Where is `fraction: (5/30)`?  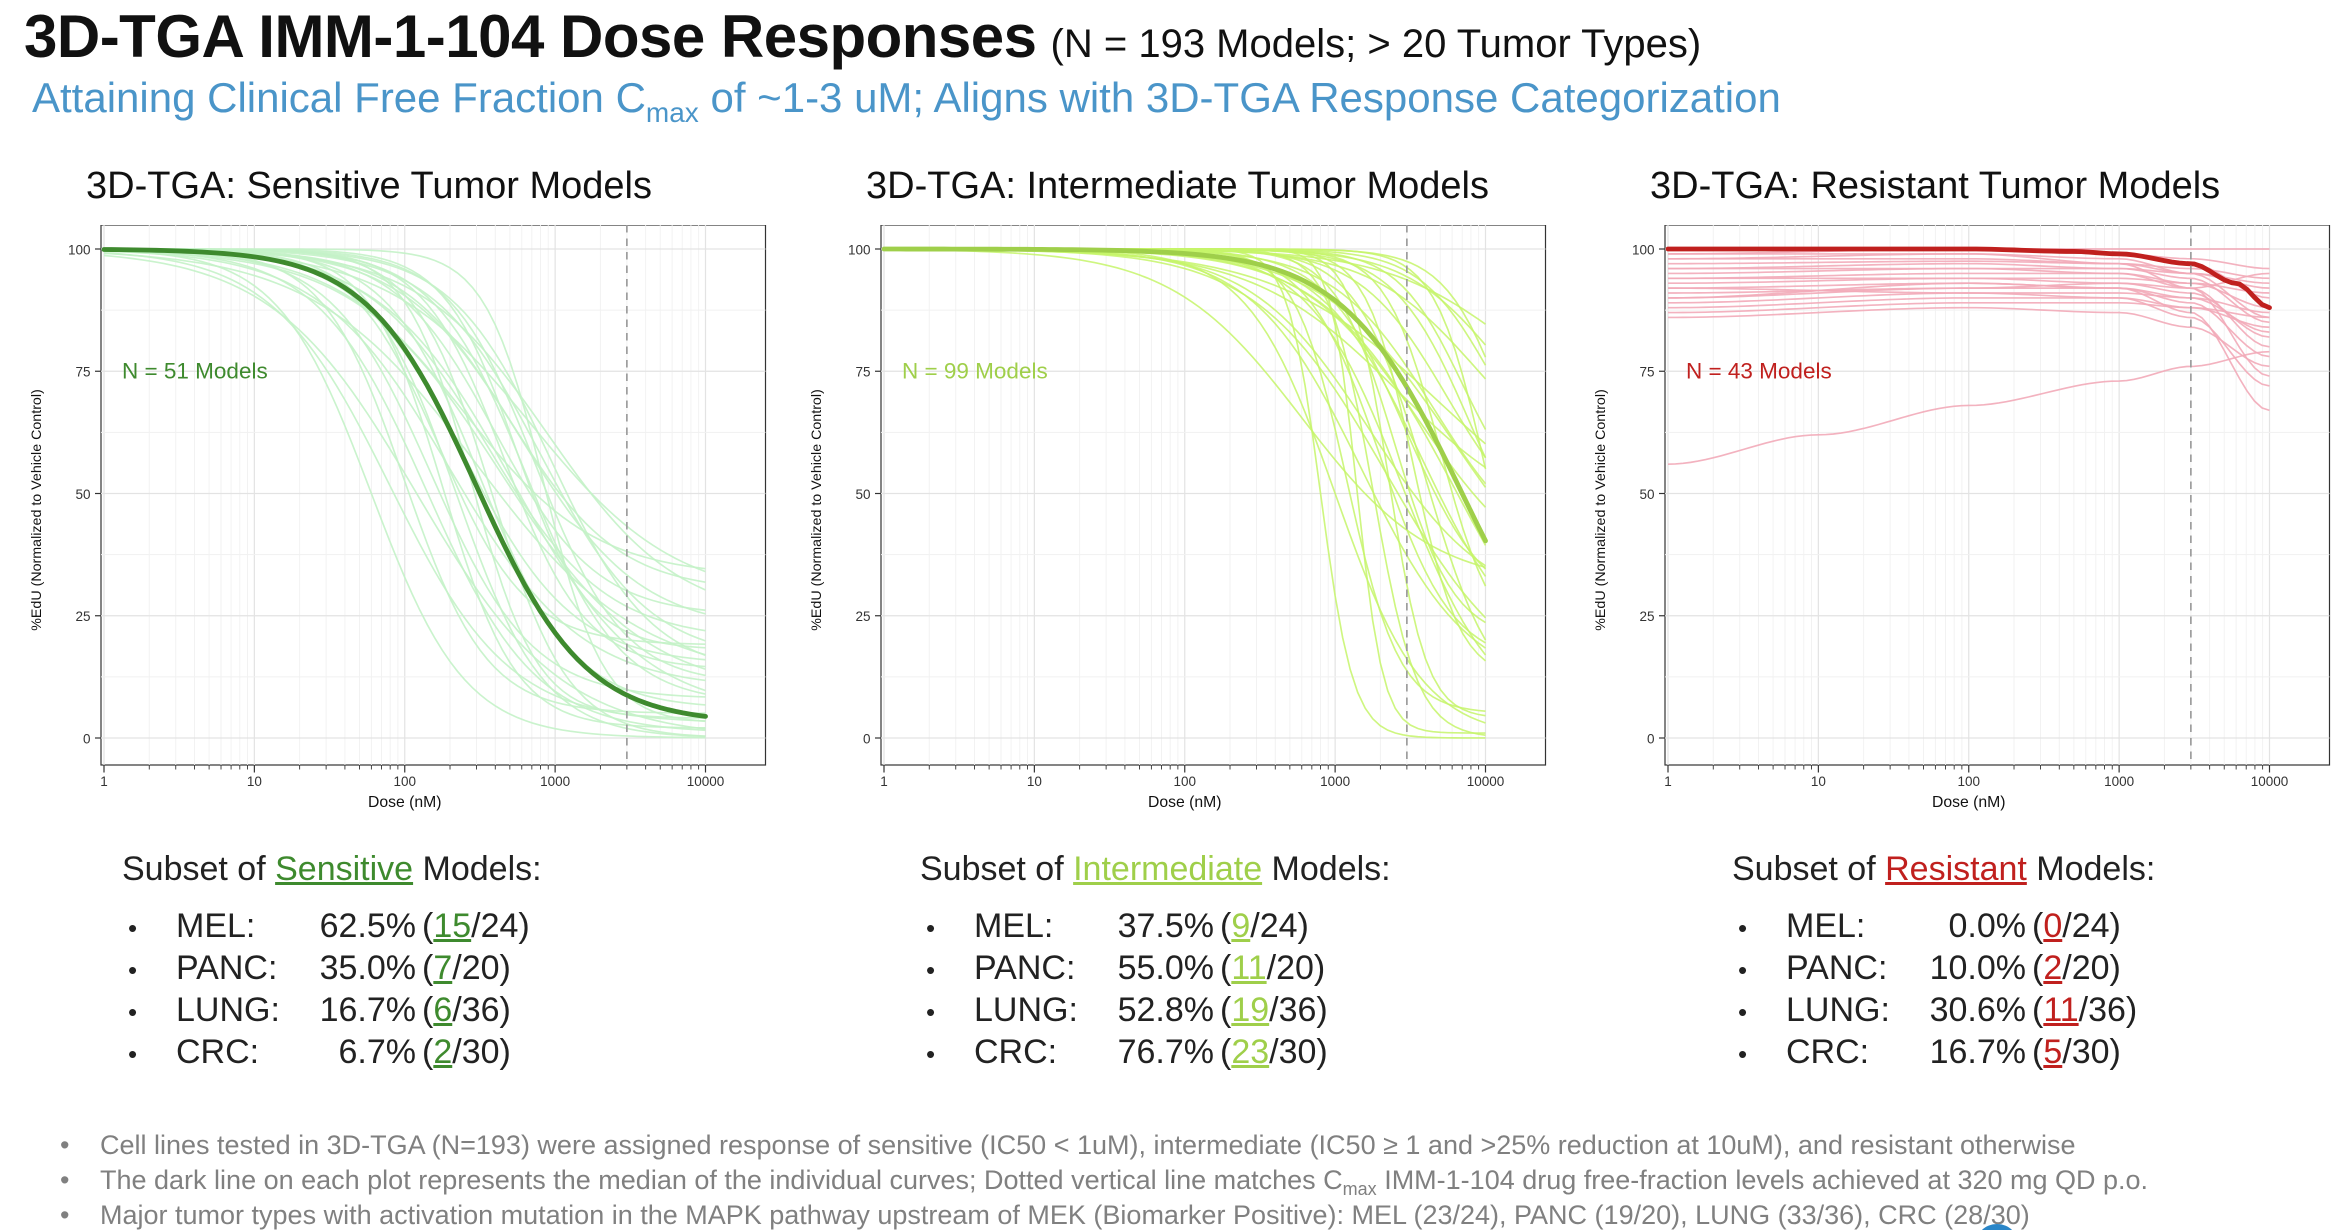
fraction: (5/30) is located at coordinates (2076, 1052).